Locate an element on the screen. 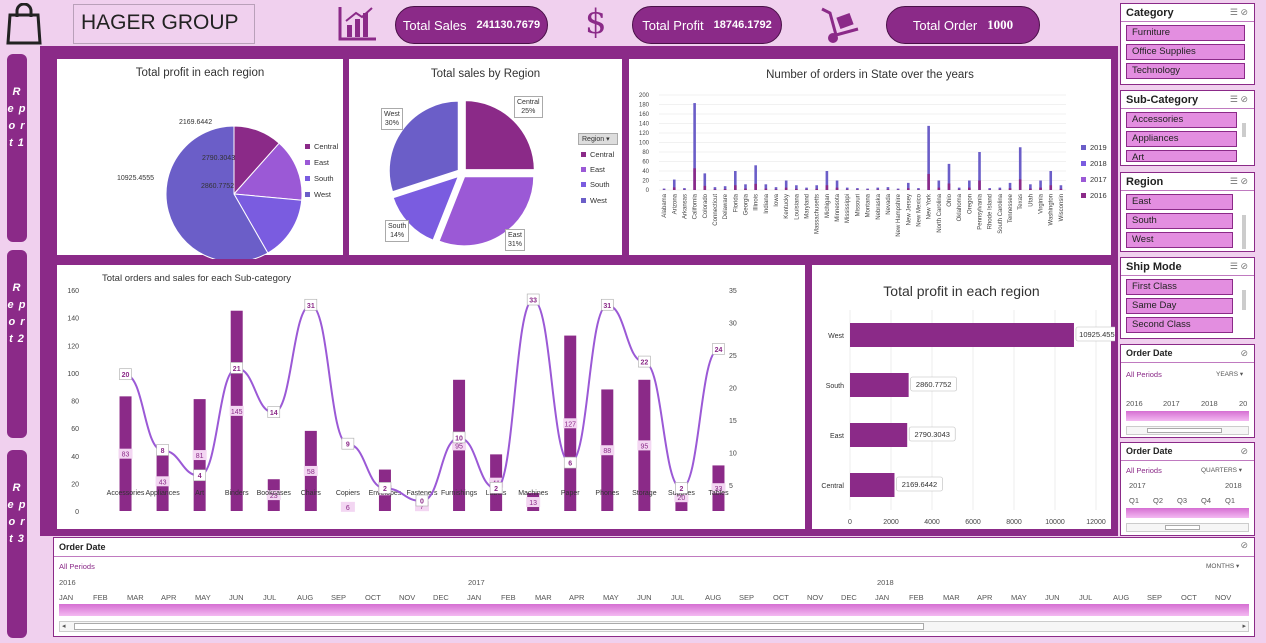 The image size is (1266, 643). x-tick-label: Tennessee is located at coordinates (1011, 208).